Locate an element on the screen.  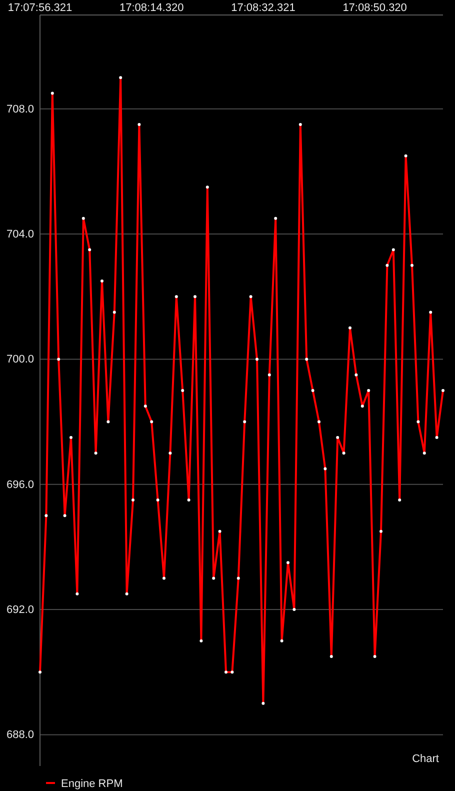
y-tick-label: 700.0 is located at coordinates (20, 360).